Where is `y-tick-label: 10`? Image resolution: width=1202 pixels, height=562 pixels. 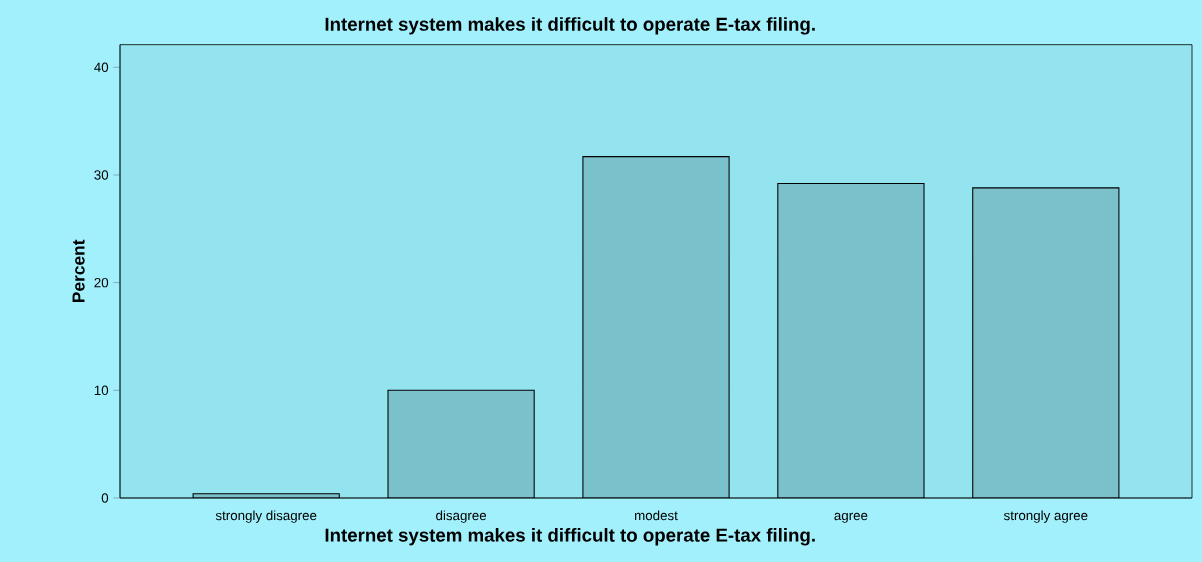
y-tick-label: 10 is located at coordinates (101, 390).